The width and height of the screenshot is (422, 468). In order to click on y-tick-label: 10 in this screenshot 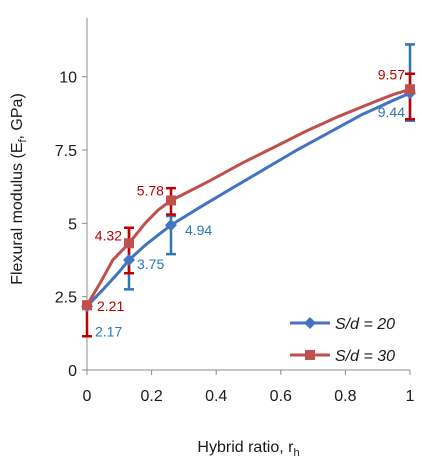, I will do `click(68, 78)`.